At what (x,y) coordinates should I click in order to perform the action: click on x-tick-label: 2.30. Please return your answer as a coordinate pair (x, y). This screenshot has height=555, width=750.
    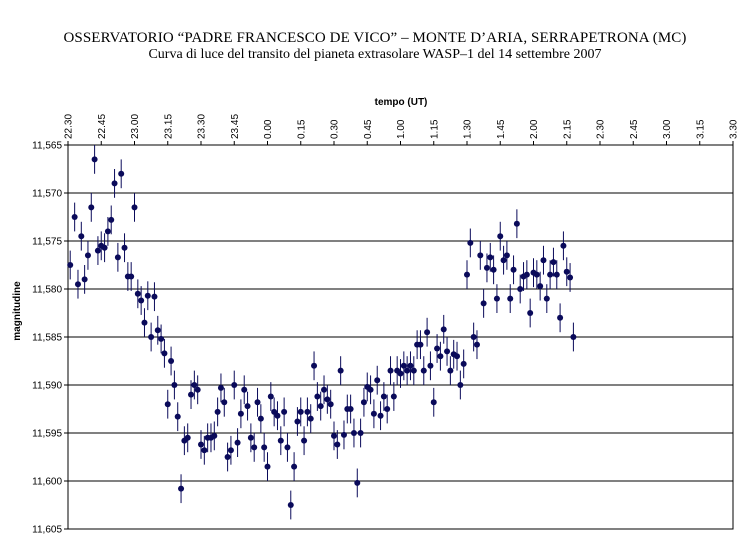
    Looking at the image, I should click on (601, 129).